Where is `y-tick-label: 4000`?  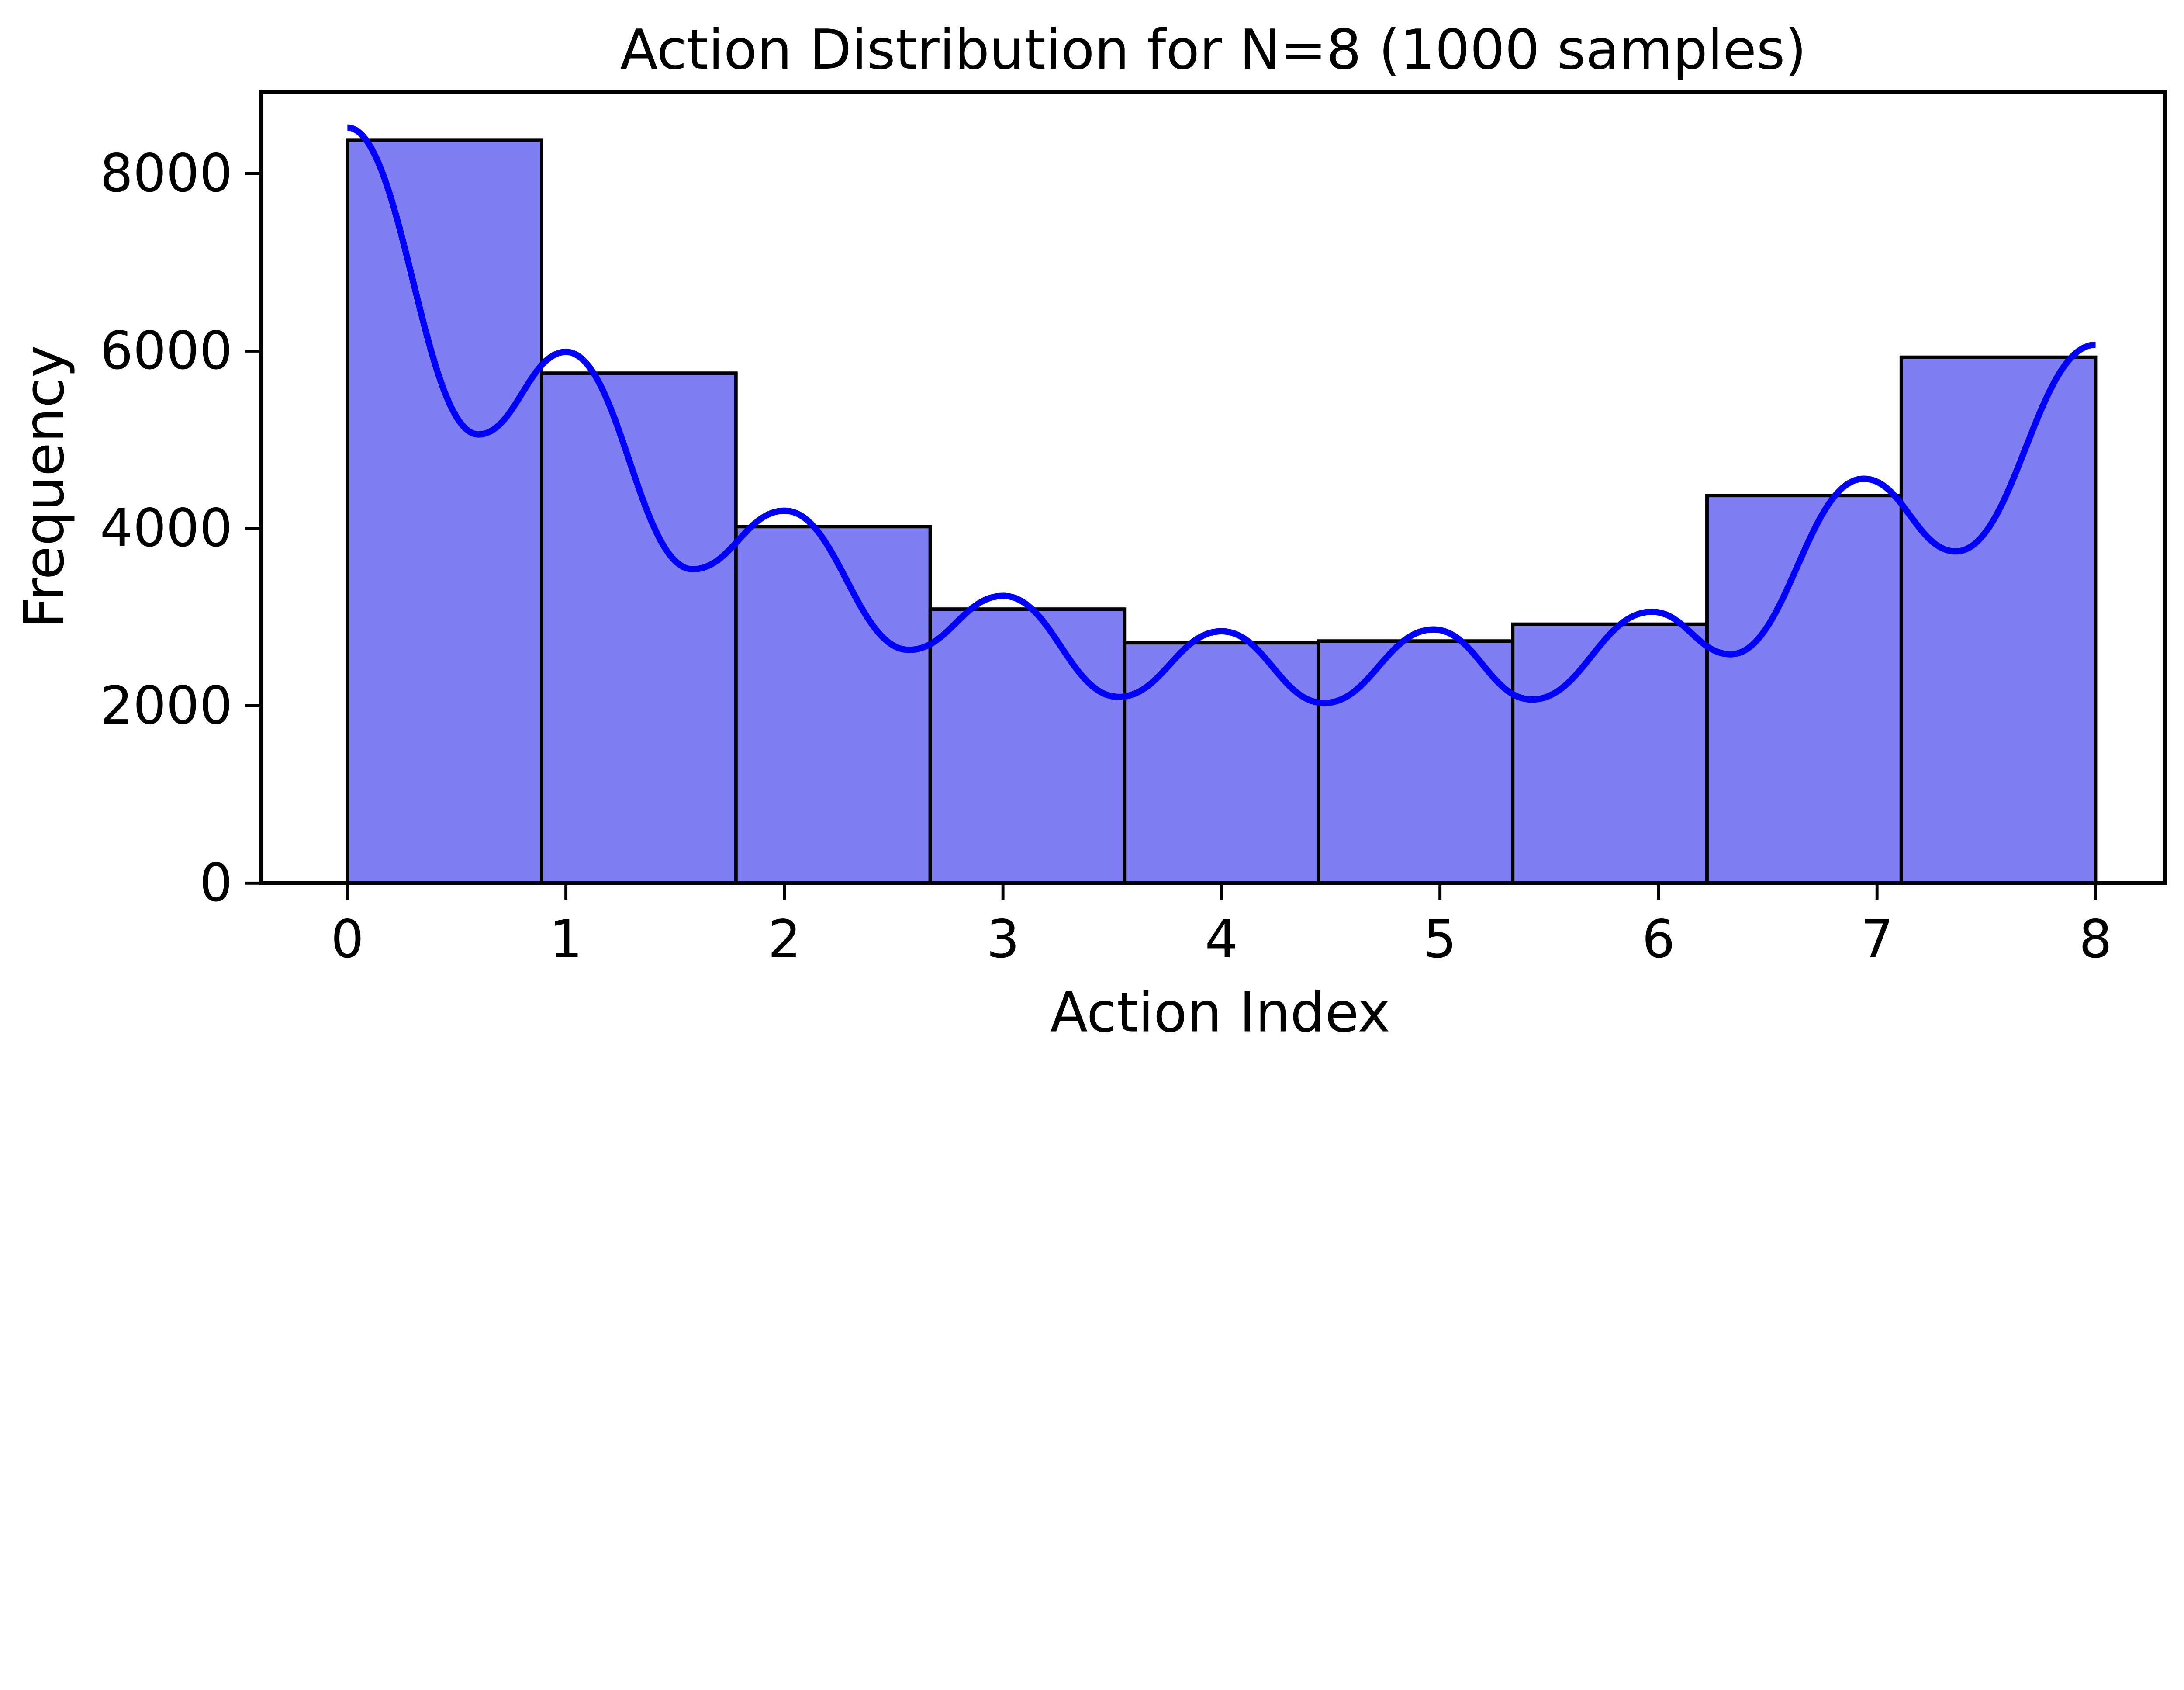
y-tick-label: 4000 is located at coordinates (166, 528).